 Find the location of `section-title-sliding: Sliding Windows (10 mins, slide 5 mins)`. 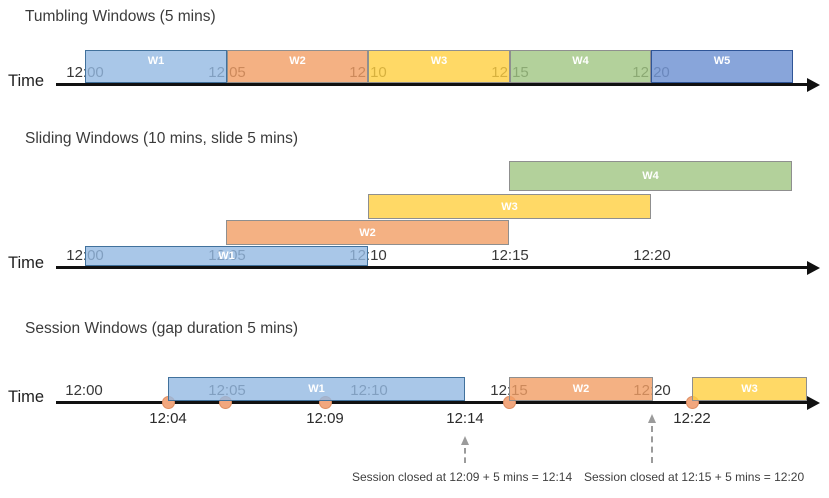

section-title-sliding: Sliding Windows (10 mins, slide 5 mins) is located at coordinates (162, 138).